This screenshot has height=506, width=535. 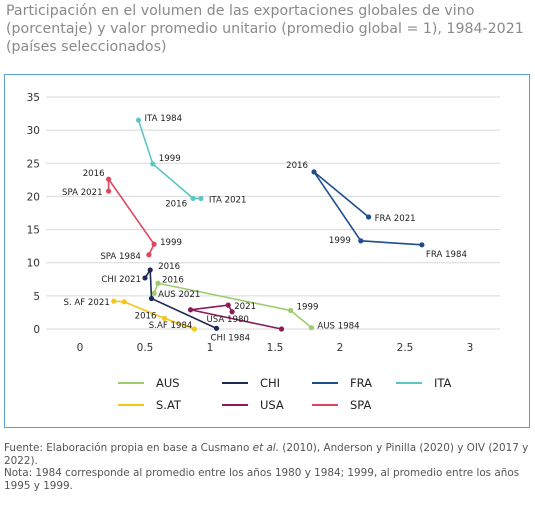 What do you see at coordinates (131, 216) in the screenshot?
I see `series-line-spa` at bounding box center [131, 216].